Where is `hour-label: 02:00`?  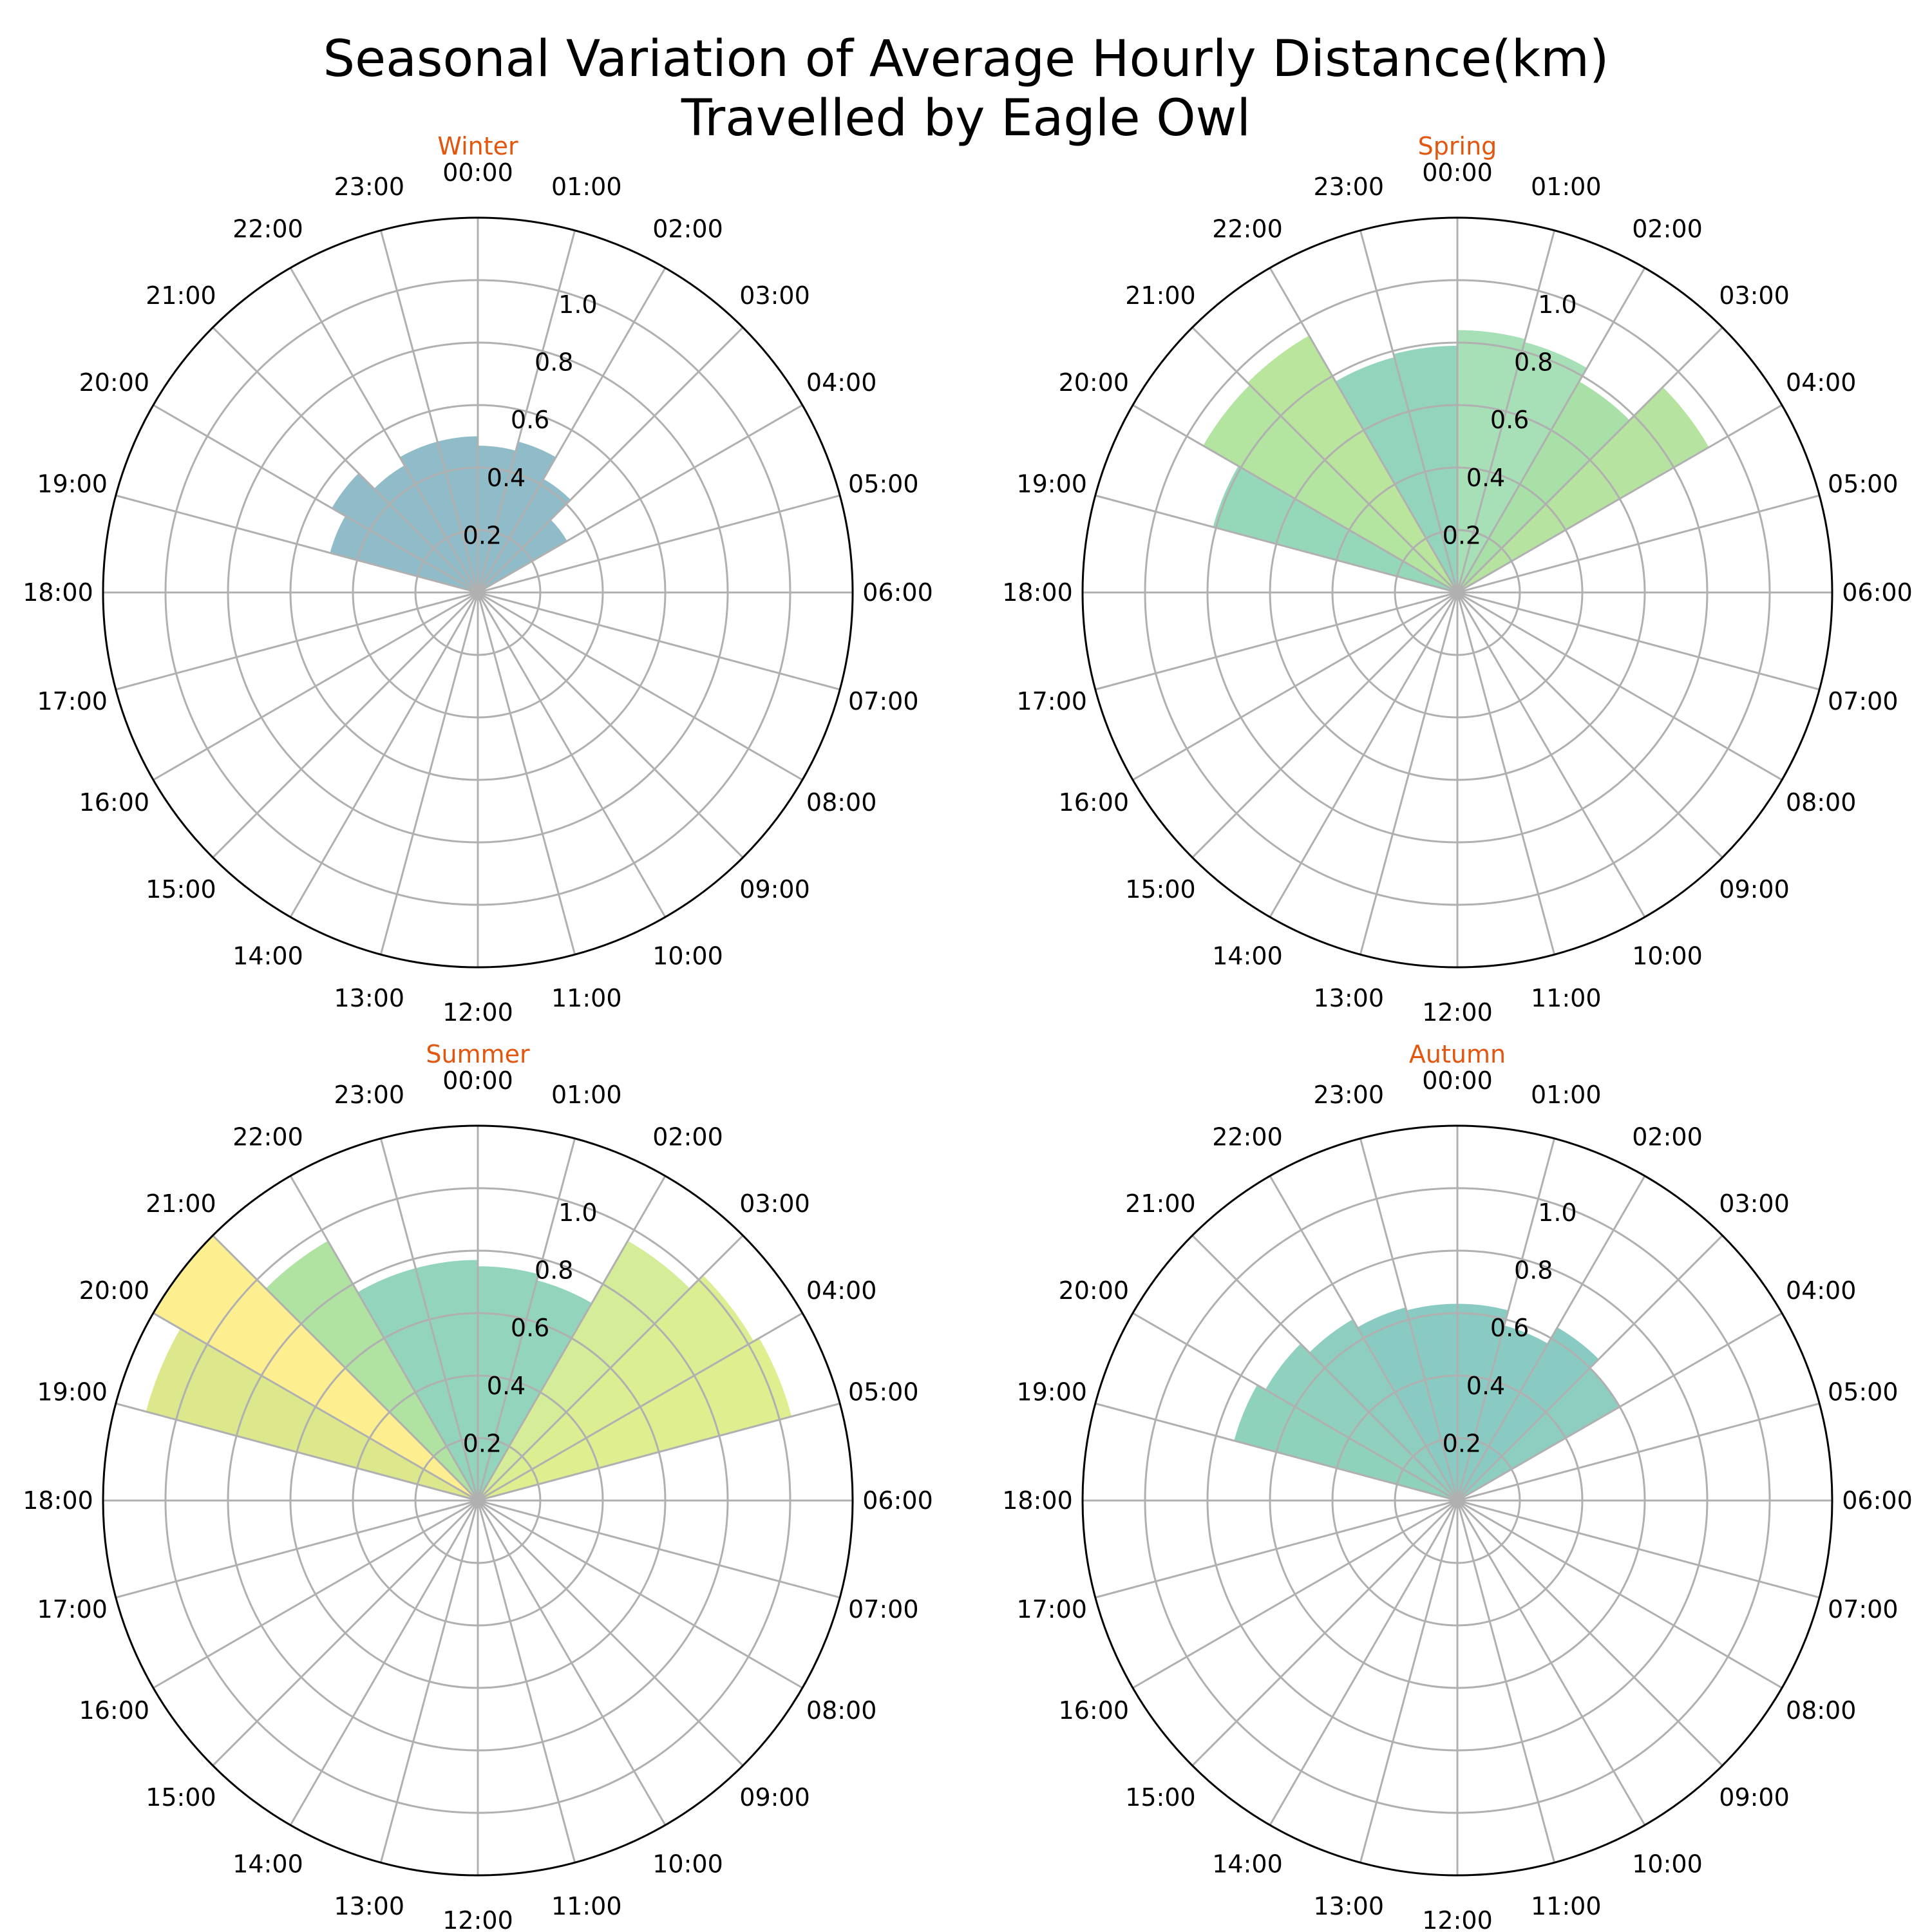 hour-label: 02:00 is located at coordinates (687, 1136).